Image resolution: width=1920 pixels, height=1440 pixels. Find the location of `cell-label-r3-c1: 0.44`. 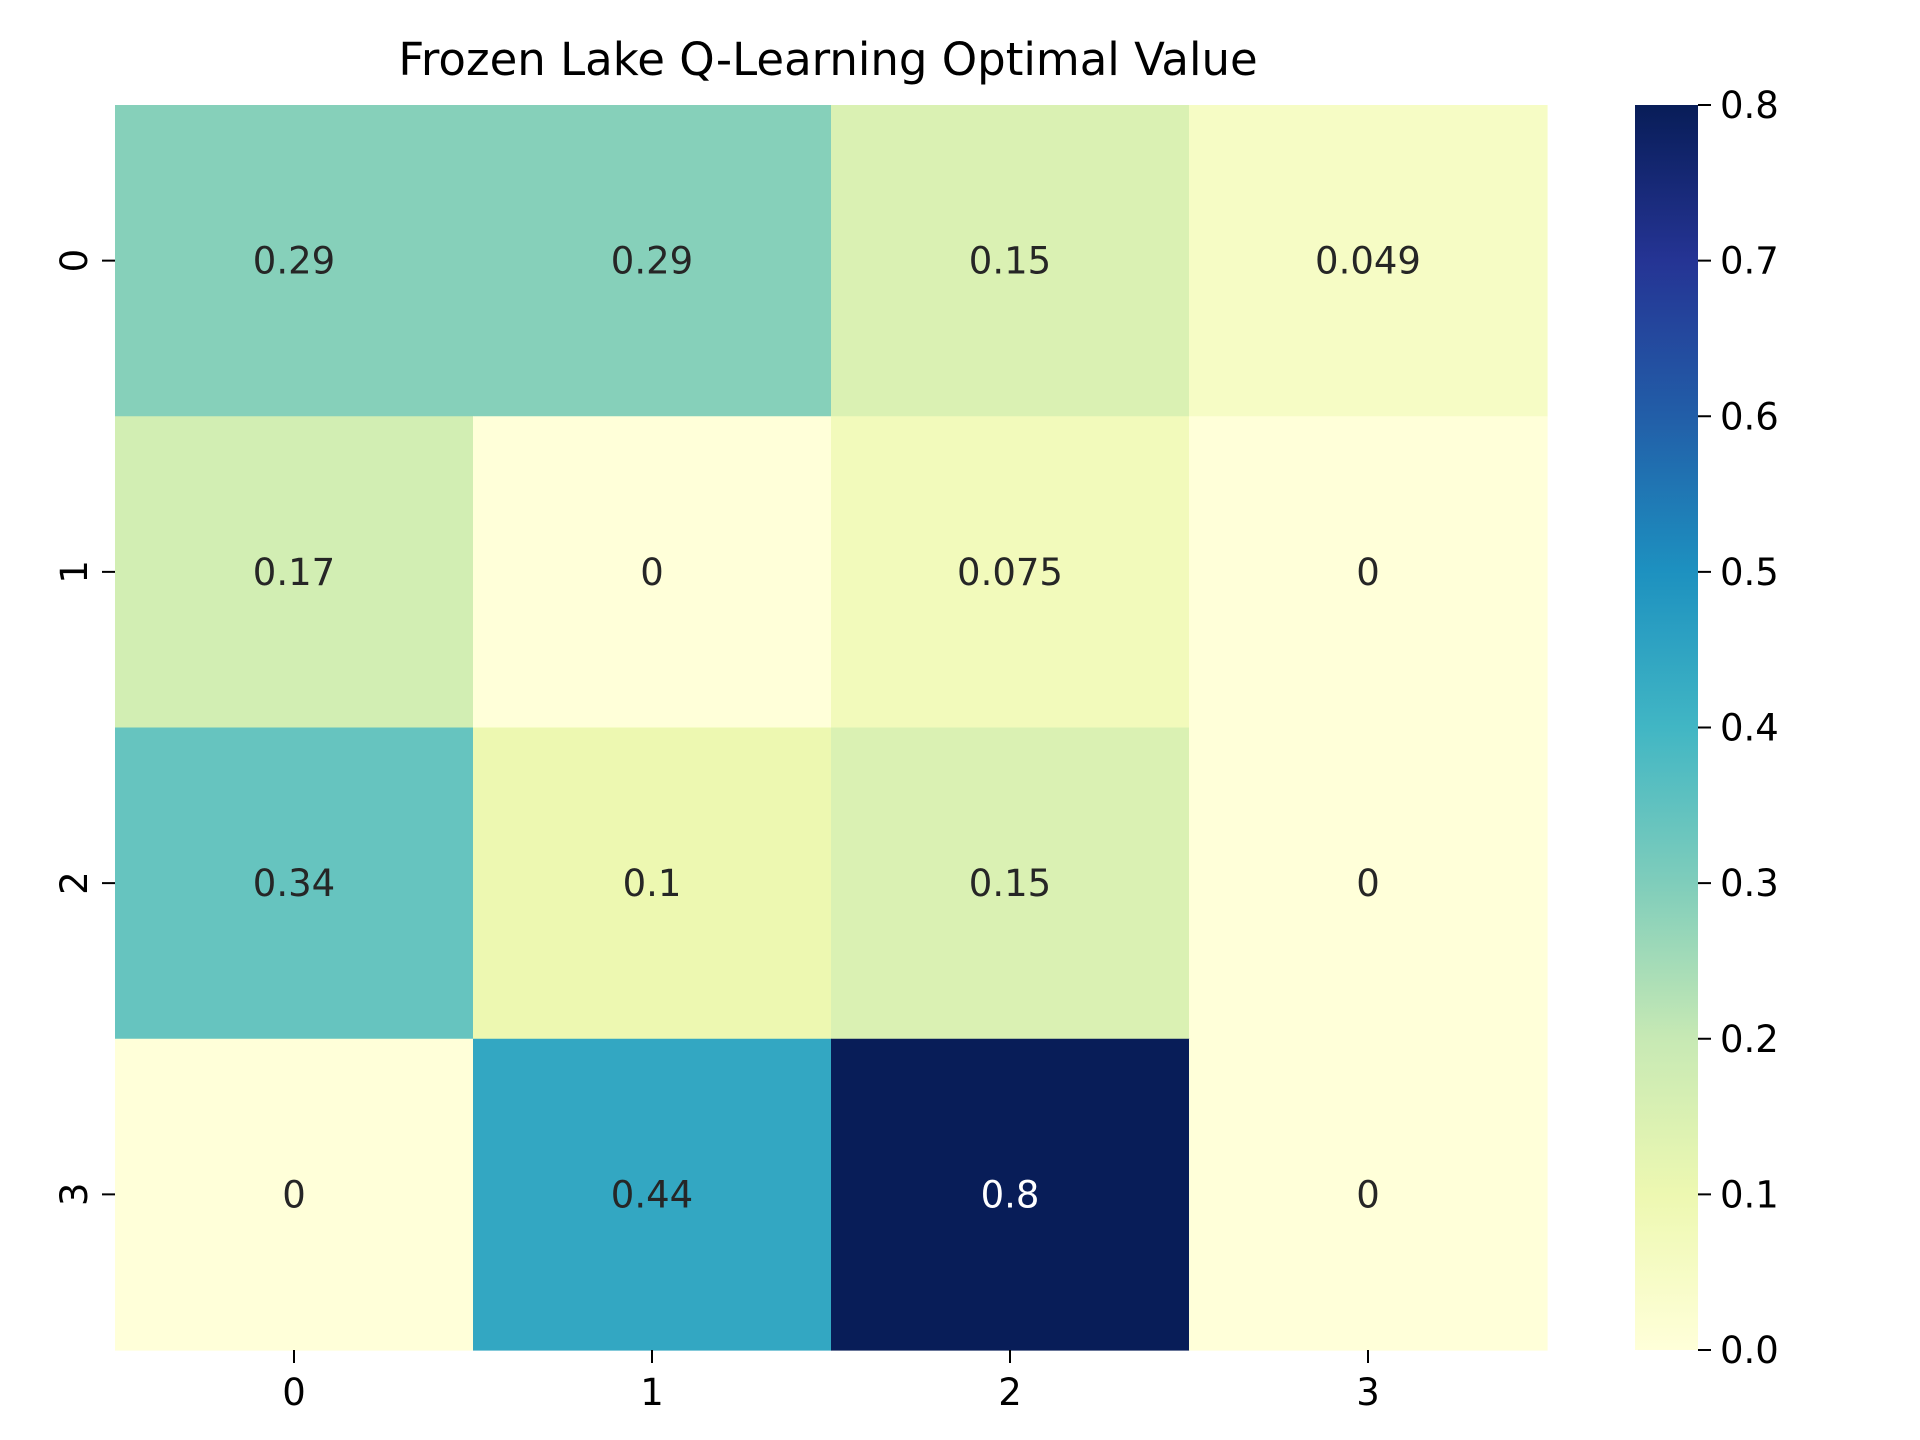

cell-label-r3-c1: 0.44 is located at coordinates (652, 1194).